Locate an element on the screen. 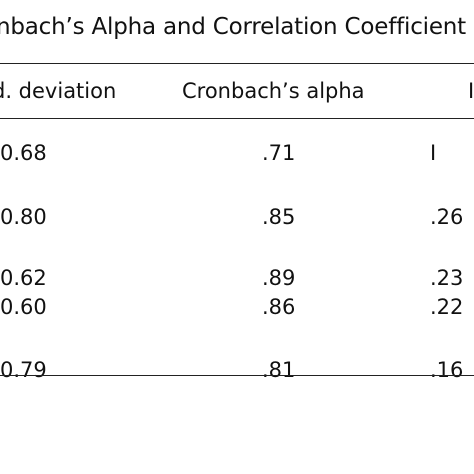 The height and width of the screenshot is (474, 474). cell-column-3: I is located at coordinates (433, 153).